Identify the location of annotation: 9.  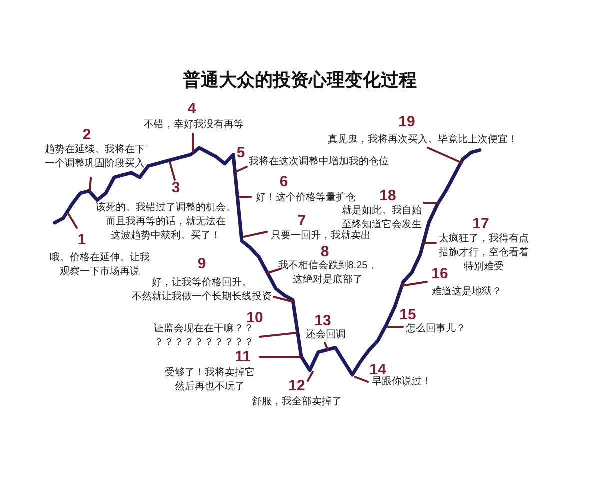
(202, 264).